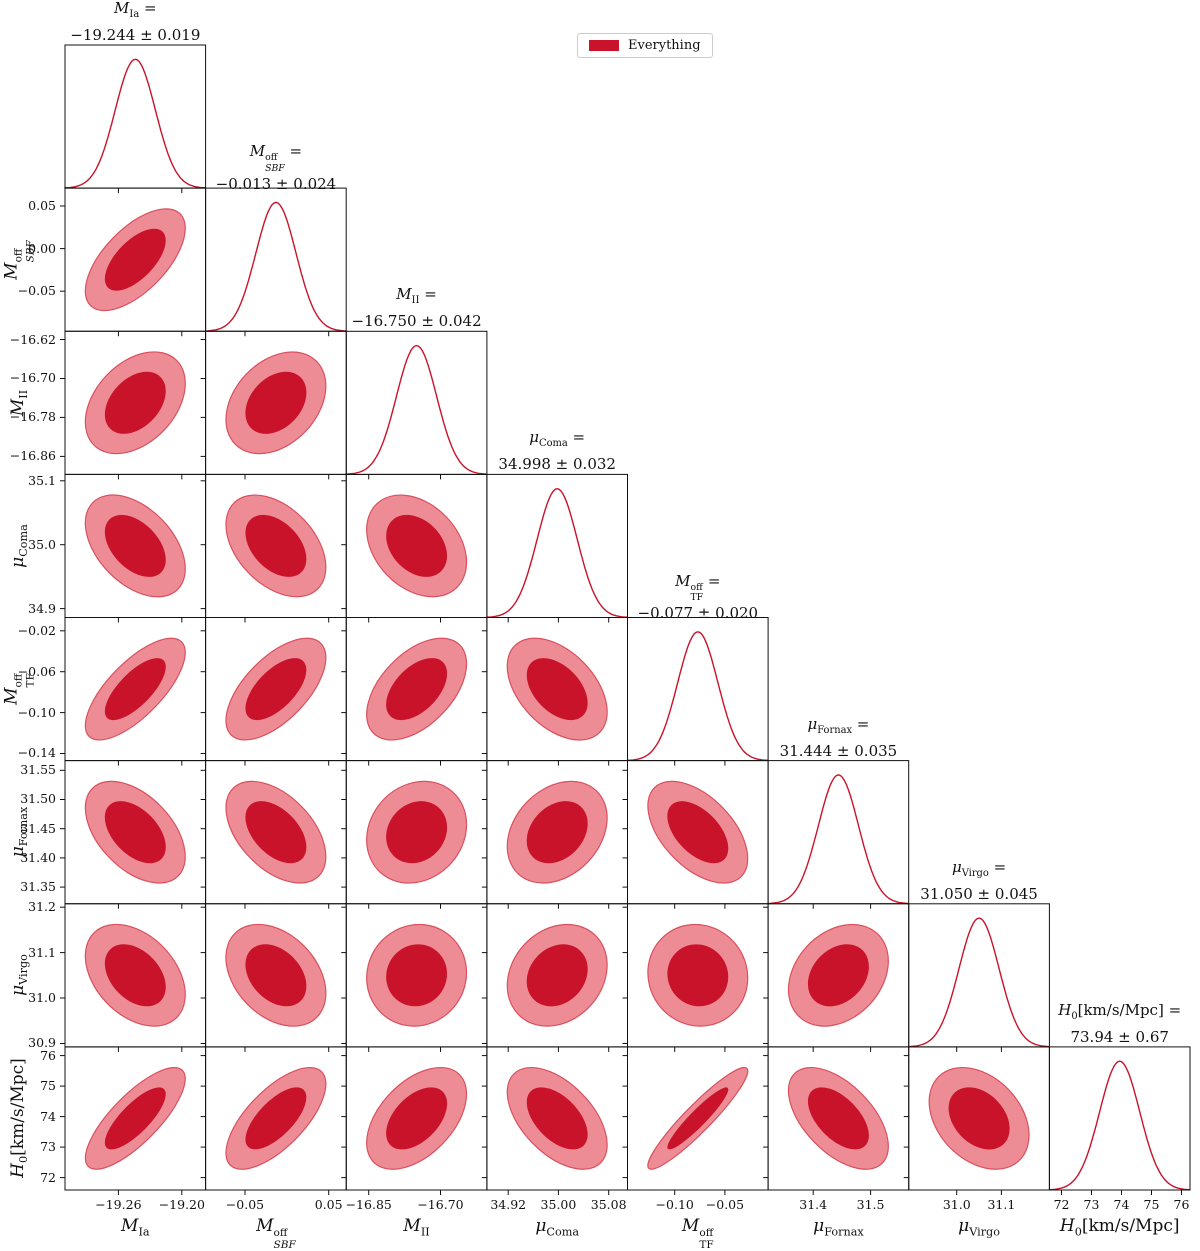  I want to click on panel-muFornax-vs-MIa, so click(133, 834).